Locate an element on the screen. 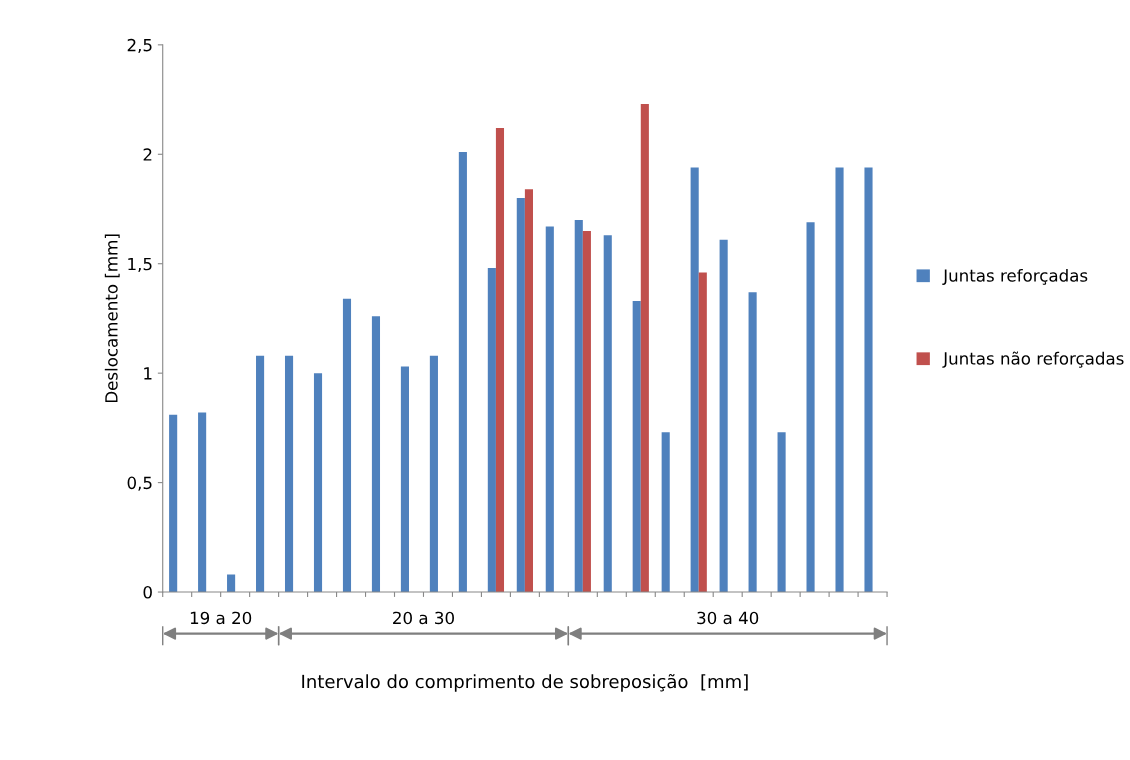  text: 30 a 40 is located at coordinates (728, 618).